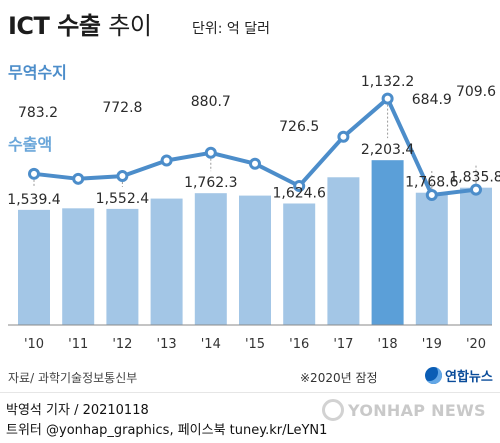  I want to click on line-value-label: 684.9, so click(432, 100).